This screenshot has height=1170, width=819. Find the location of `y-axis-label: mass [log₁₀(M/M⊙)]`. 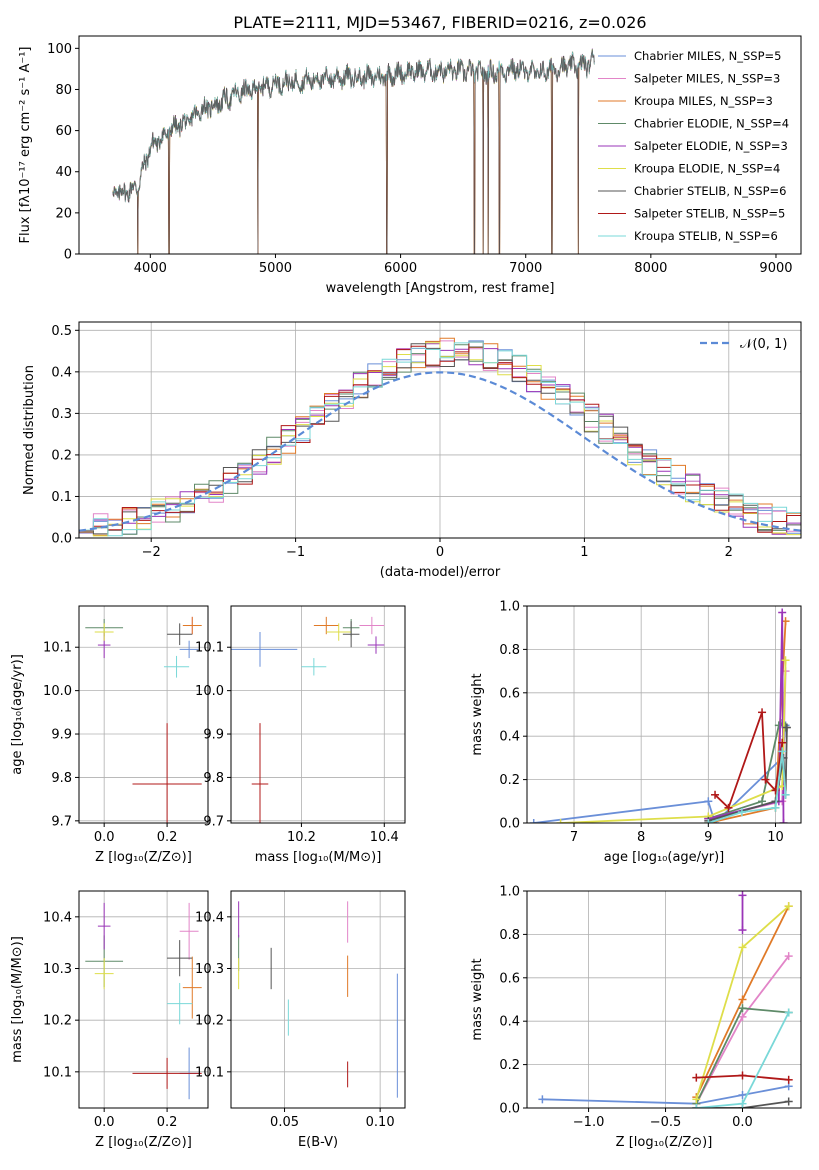

y-axis-label: mass [log₁₀(M/M⊙)] is located at coordinates (17, 999).